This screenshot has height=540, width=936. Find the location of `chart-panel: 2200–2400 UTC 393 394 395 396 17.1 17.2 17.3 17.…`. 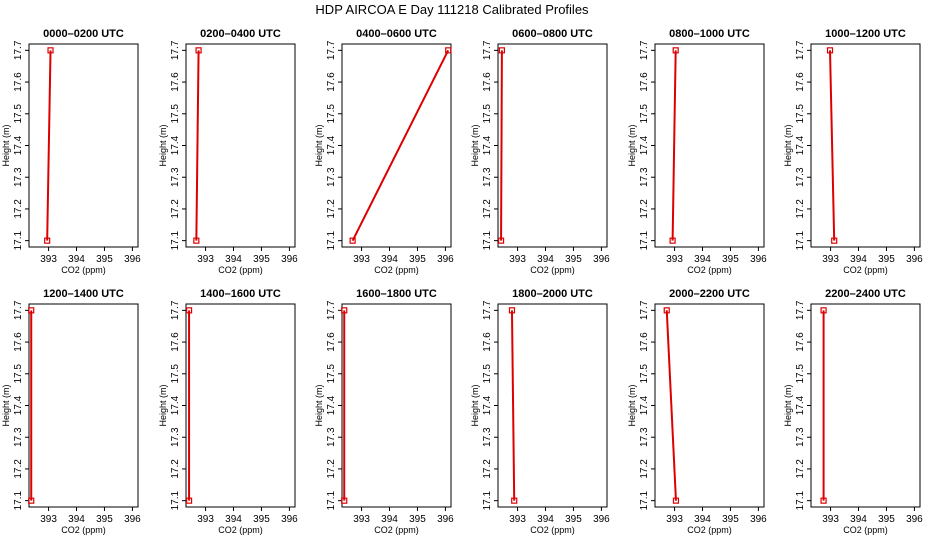

chart-panel: 2200–2400 UTC 393 394 395 396 17.1 17.2 17.3 17.… is located at coordinates (853, 411).